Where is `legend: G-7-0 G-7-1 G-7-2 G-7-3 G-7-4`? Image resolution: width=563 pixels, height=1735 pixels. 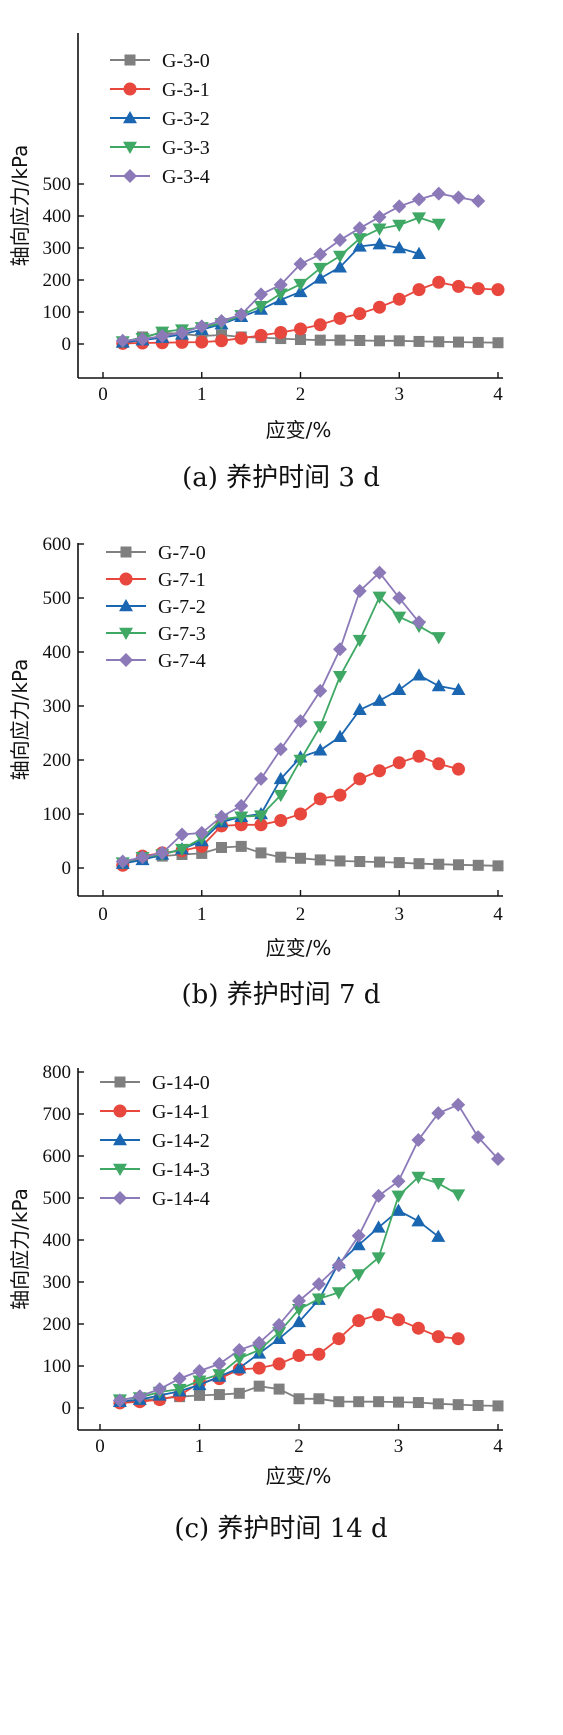 legend: G-7-0 G-7-1 G-7-2 G-7-3 G-7-4 is located at coordinates (156, 607).